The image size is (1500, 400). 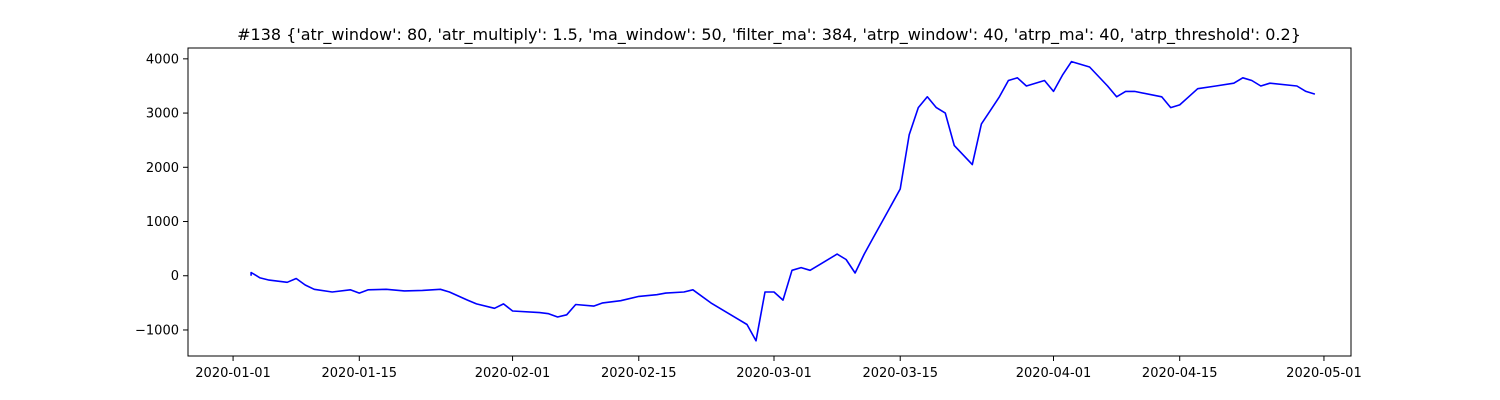 What do you see at coordinates (162, 222) in the screenshot?
I see `y-tick-label: 1000` at bounding box center [162, 222].